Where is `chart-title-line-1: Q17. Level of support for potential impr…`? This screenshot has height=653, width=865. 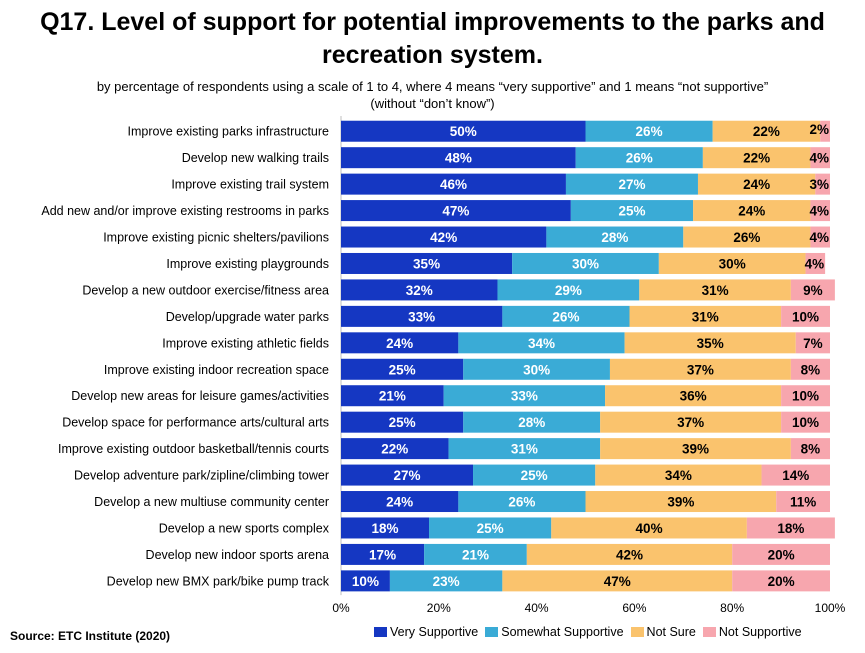 chart-title-line-1: Q17. Level of support for potential impr… is located at coordinates (432, 22).